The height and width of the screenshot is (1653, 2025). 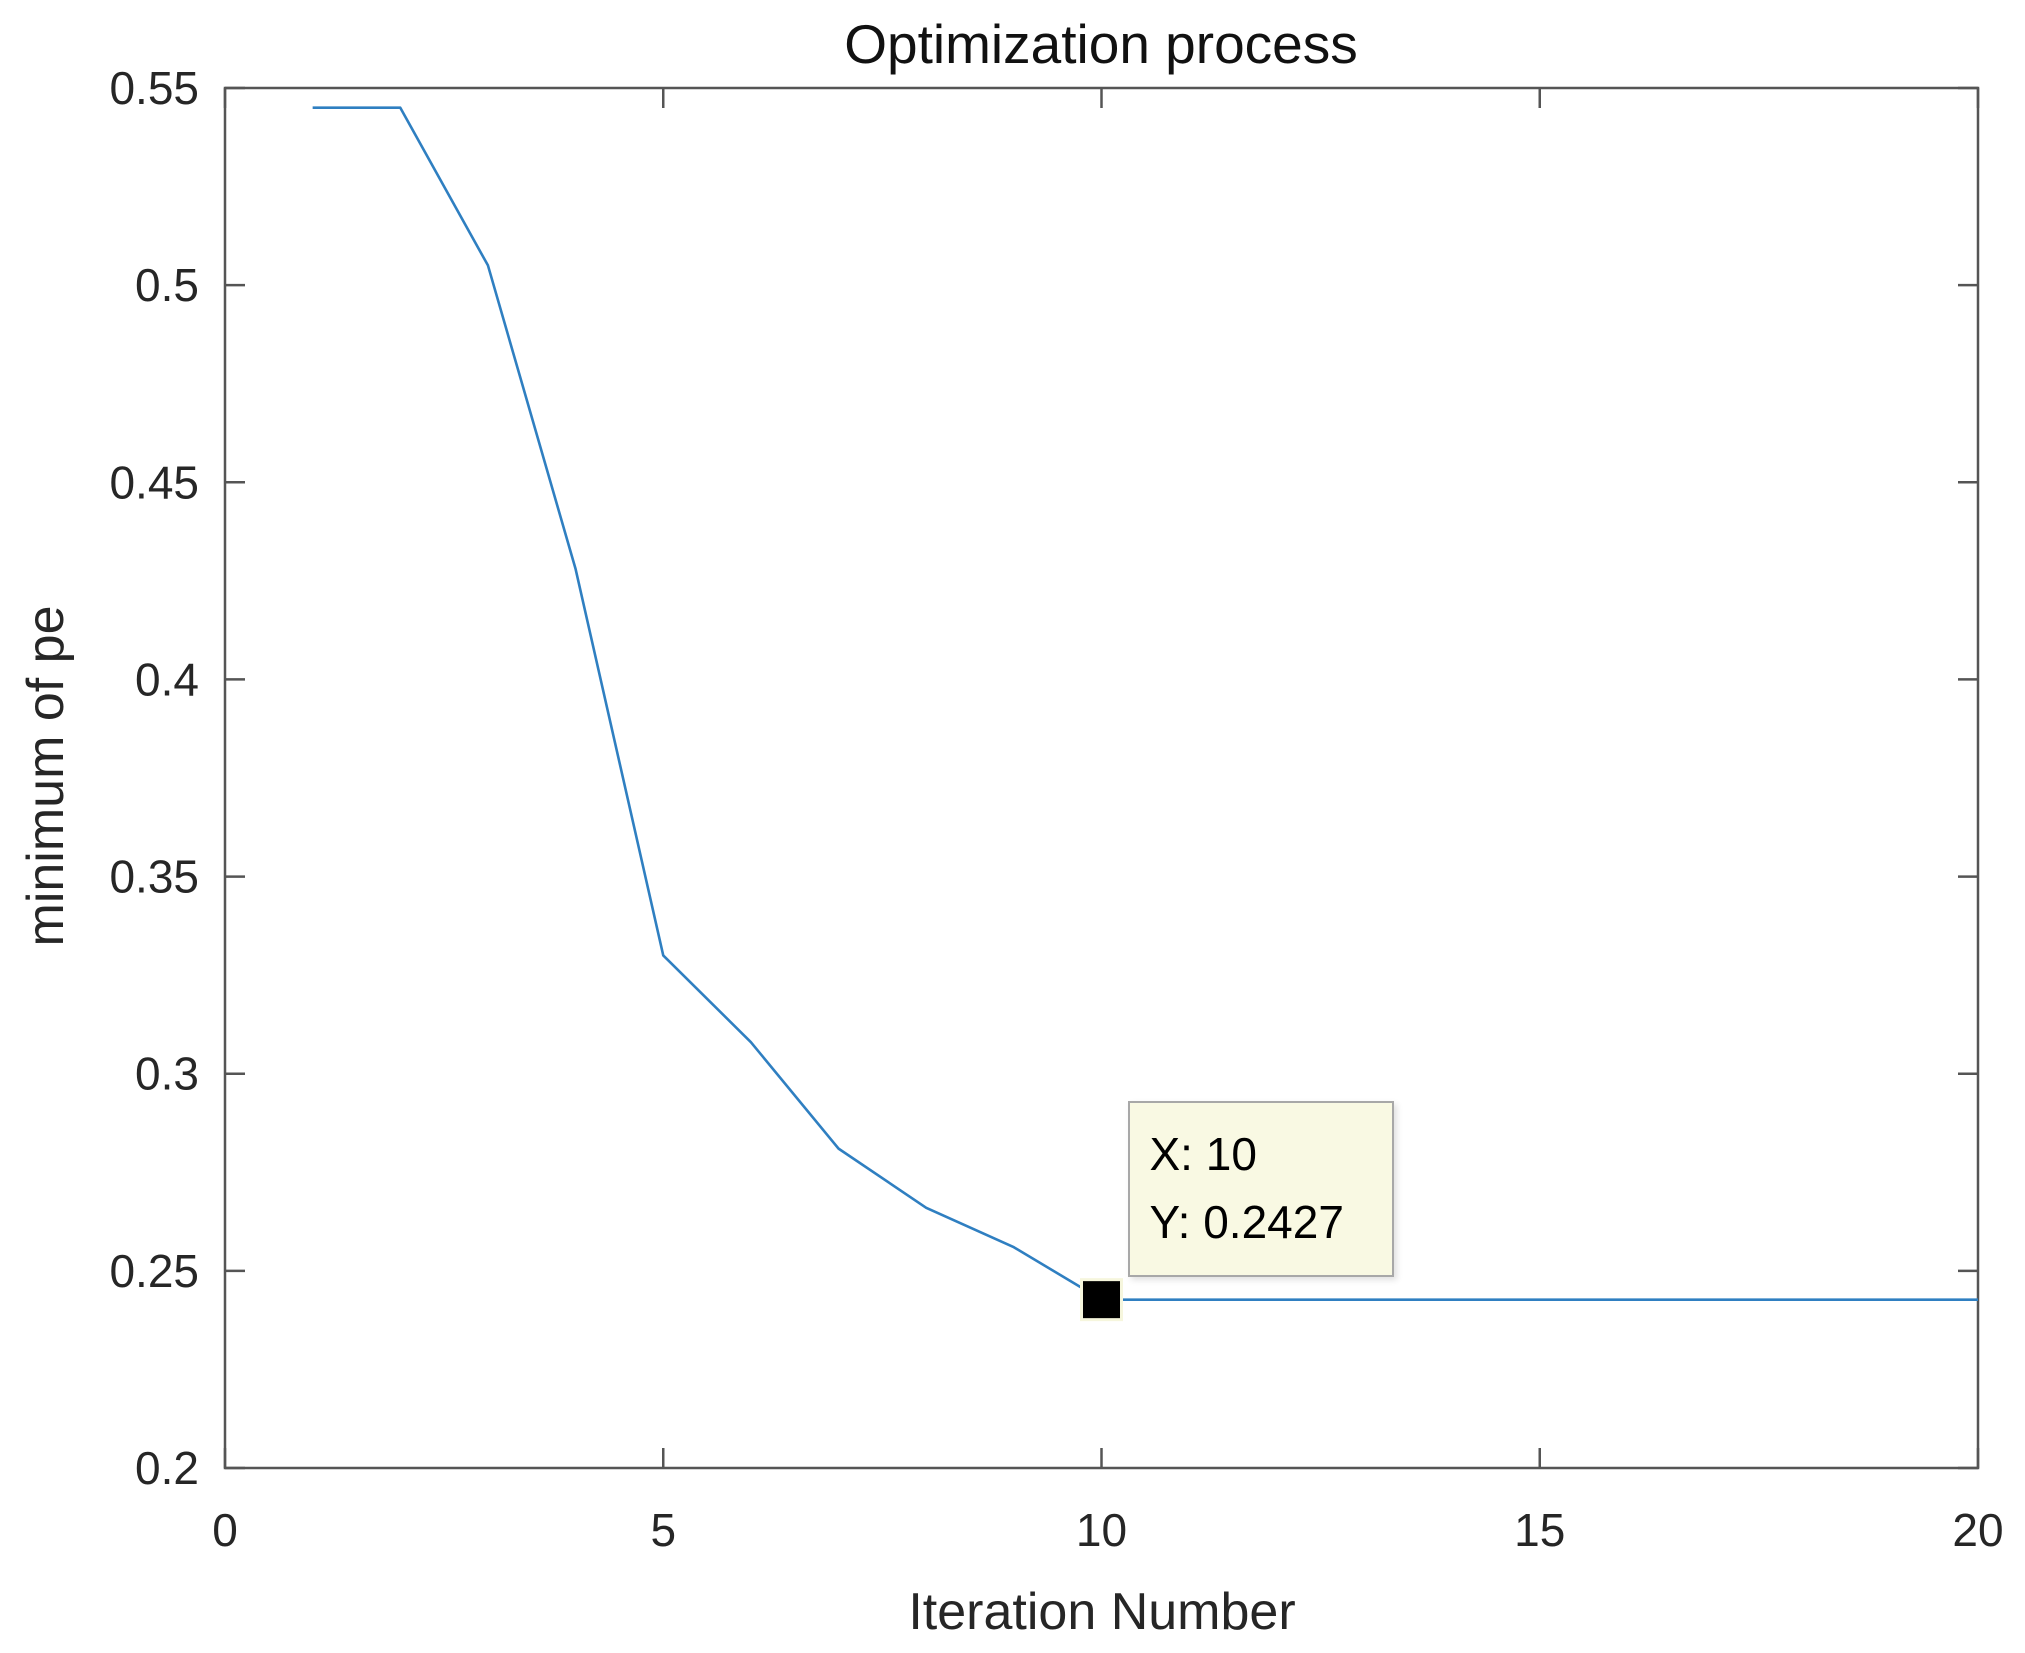 What do you see at coordinates (663, 1530) in the screenshot?
I see `x-tick-label: 5` at bounding box center [663, 1530].